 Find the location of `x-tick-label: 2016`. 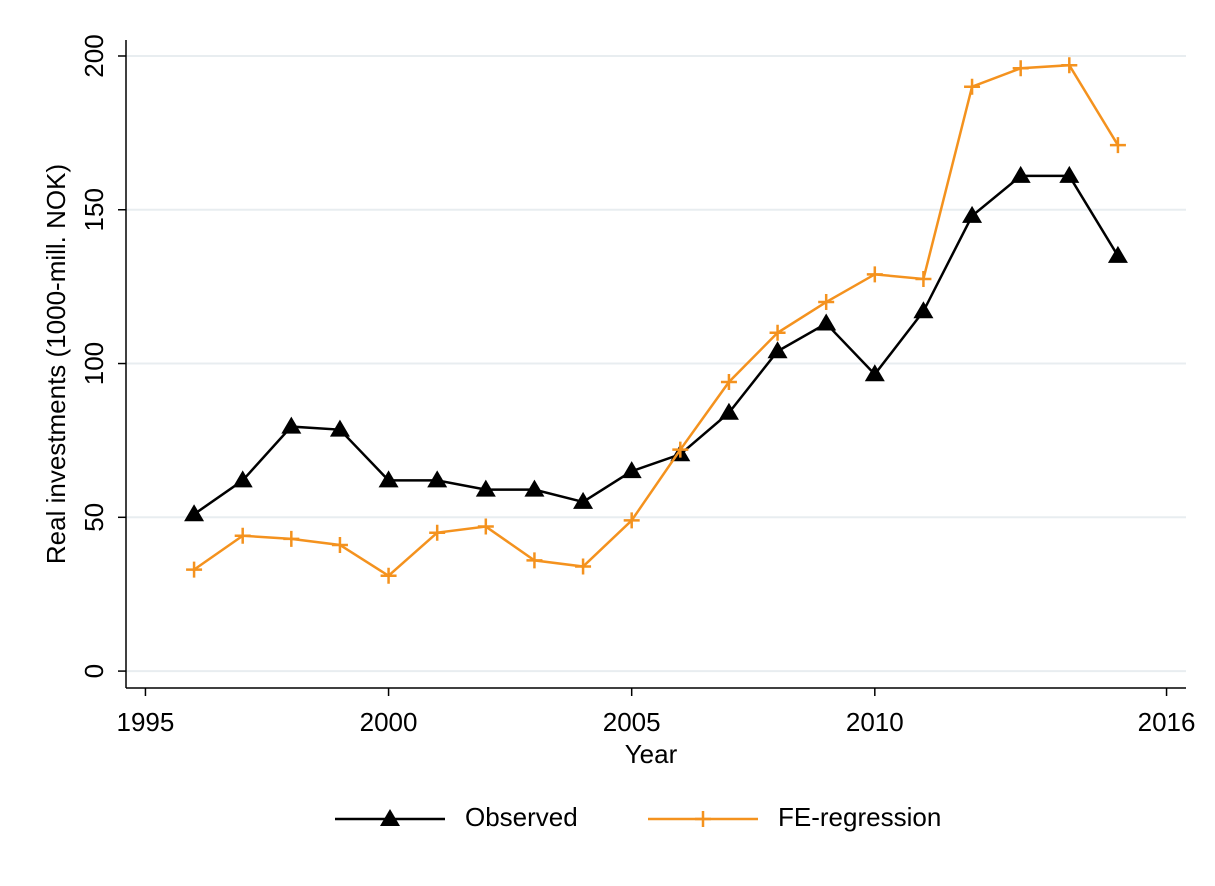

x-tick-label: 2016 is located at coordinates (1167, 722).